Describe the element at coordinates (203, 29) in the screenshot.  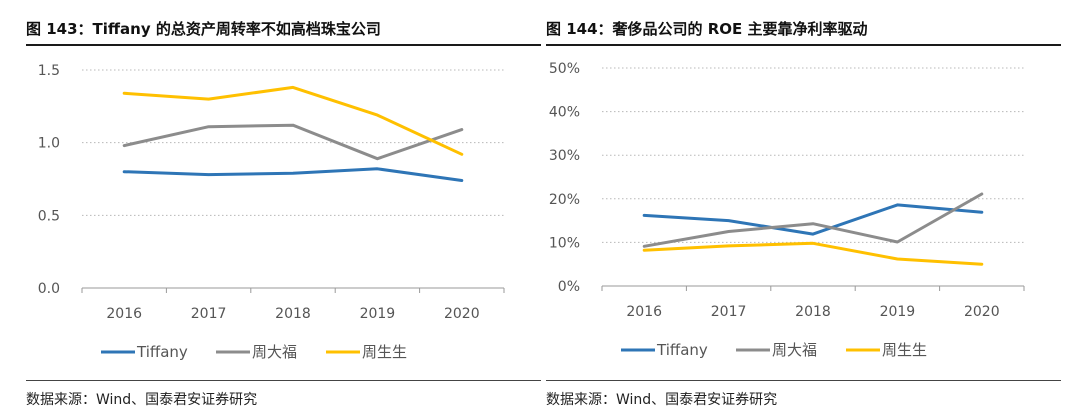
I see `figure-title: 图 143：Tiffany 的总资产周转率不如高档珠宝公司` at that location.